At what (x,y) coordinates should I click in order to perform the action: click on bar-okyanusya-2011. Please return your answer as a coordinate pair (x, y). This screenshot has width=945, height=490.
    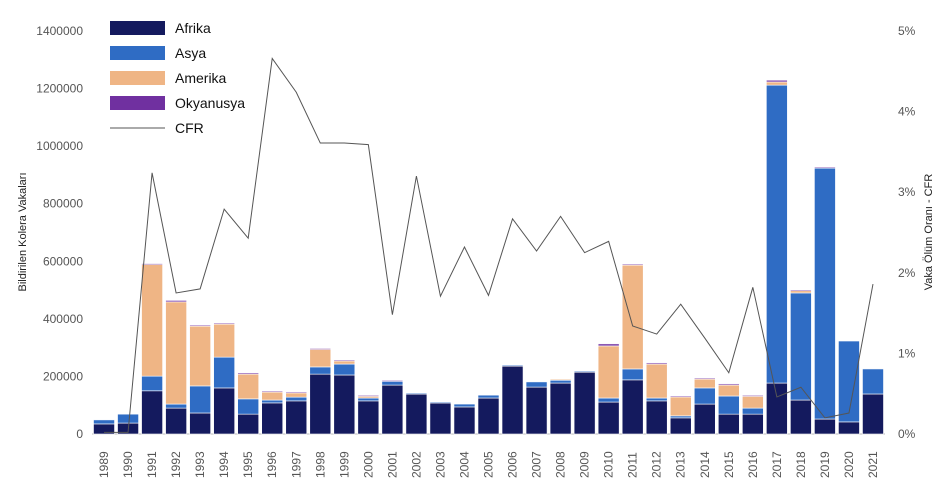
    Looking at the image, I should click on (632, 264).